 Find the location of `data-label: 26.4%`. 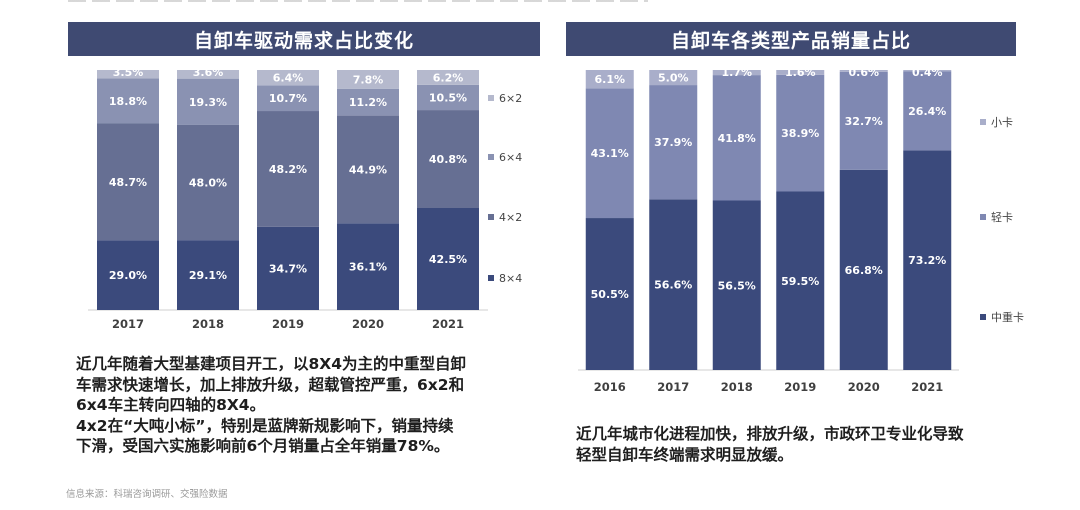

data-label: 26.4% is located at coordinates (927, 111).